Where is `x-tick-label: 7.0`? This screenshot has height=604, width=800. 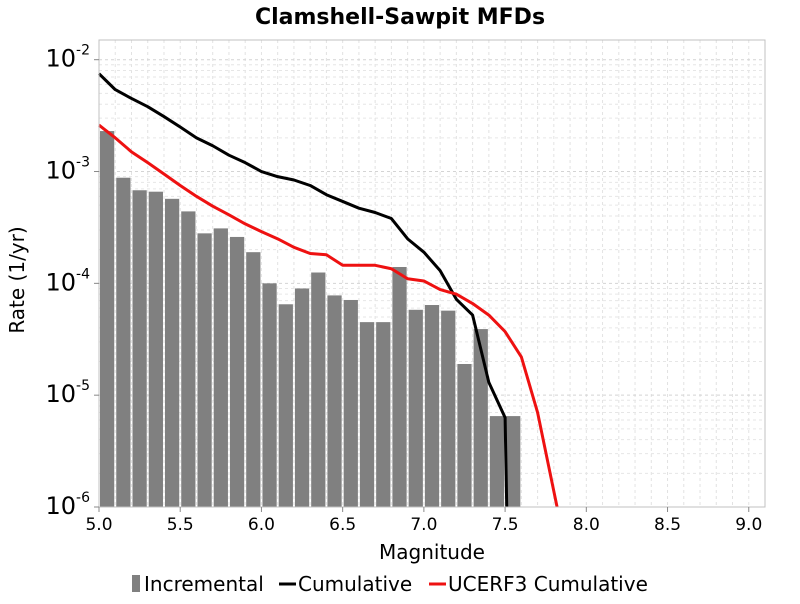
x-tick-label: 7.0 is located at coordinates (423, 525).